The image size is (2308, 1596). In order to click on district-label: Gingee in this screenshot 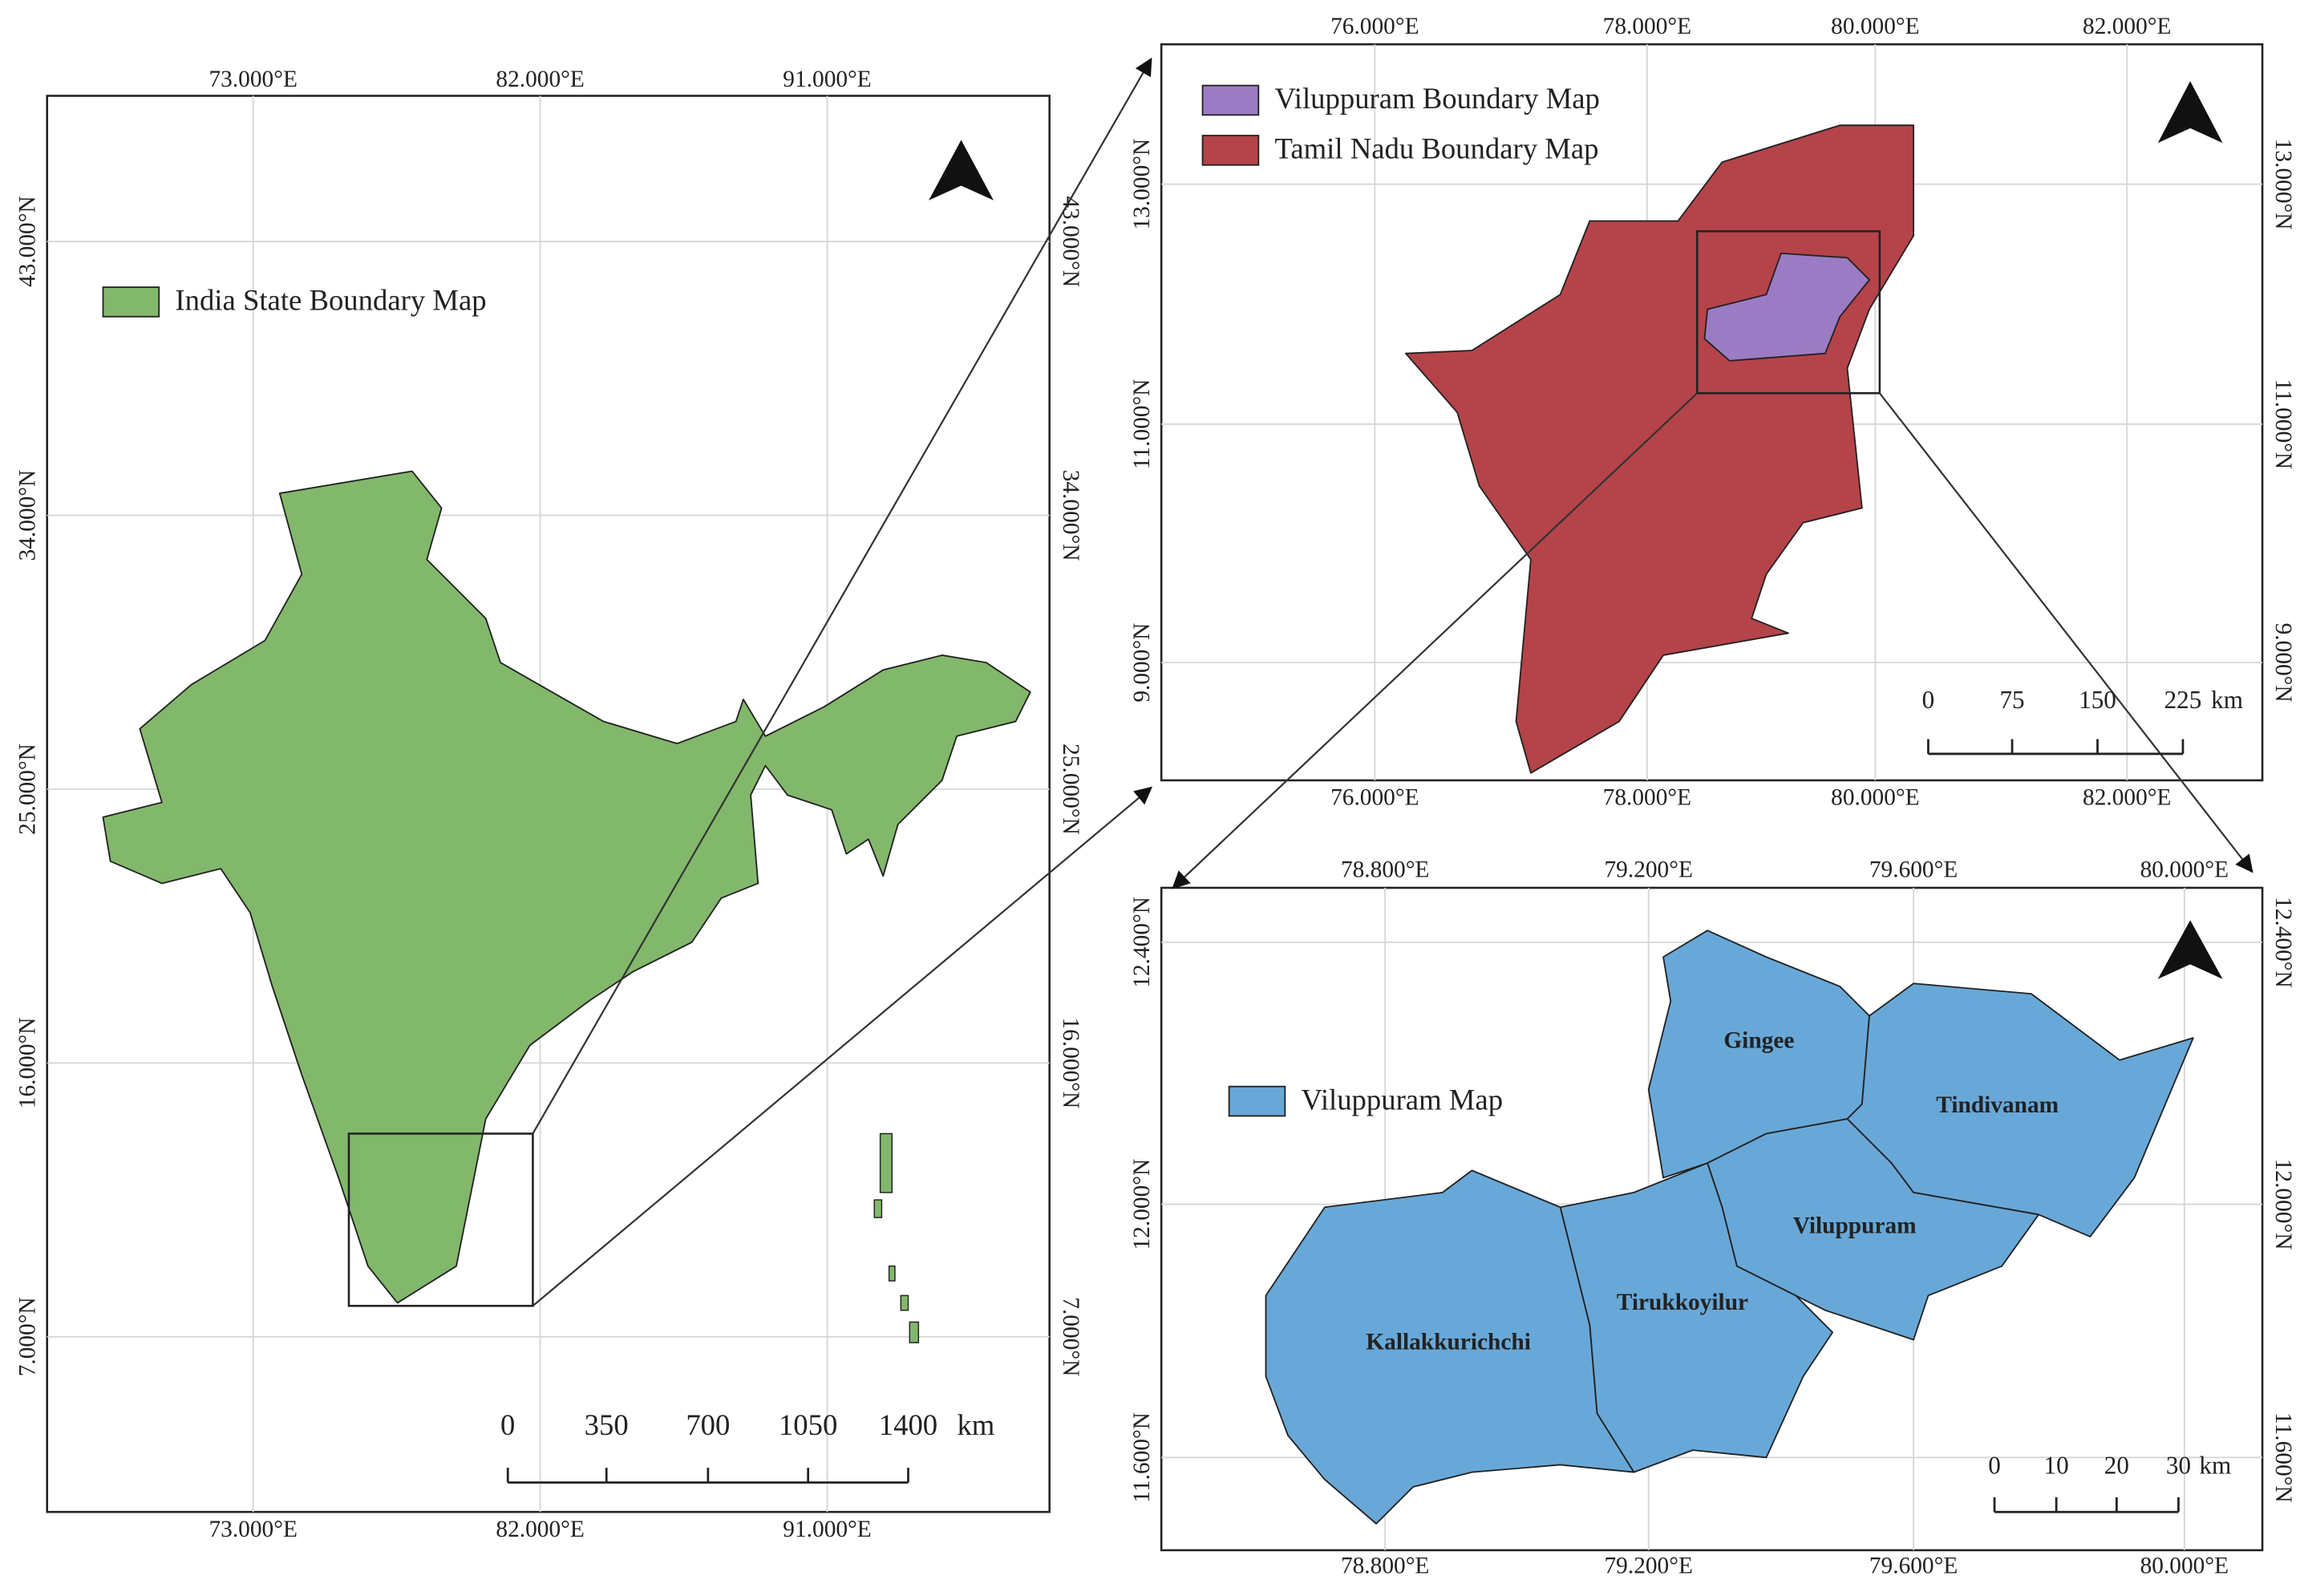, I will do `click(1758, 1040)`.